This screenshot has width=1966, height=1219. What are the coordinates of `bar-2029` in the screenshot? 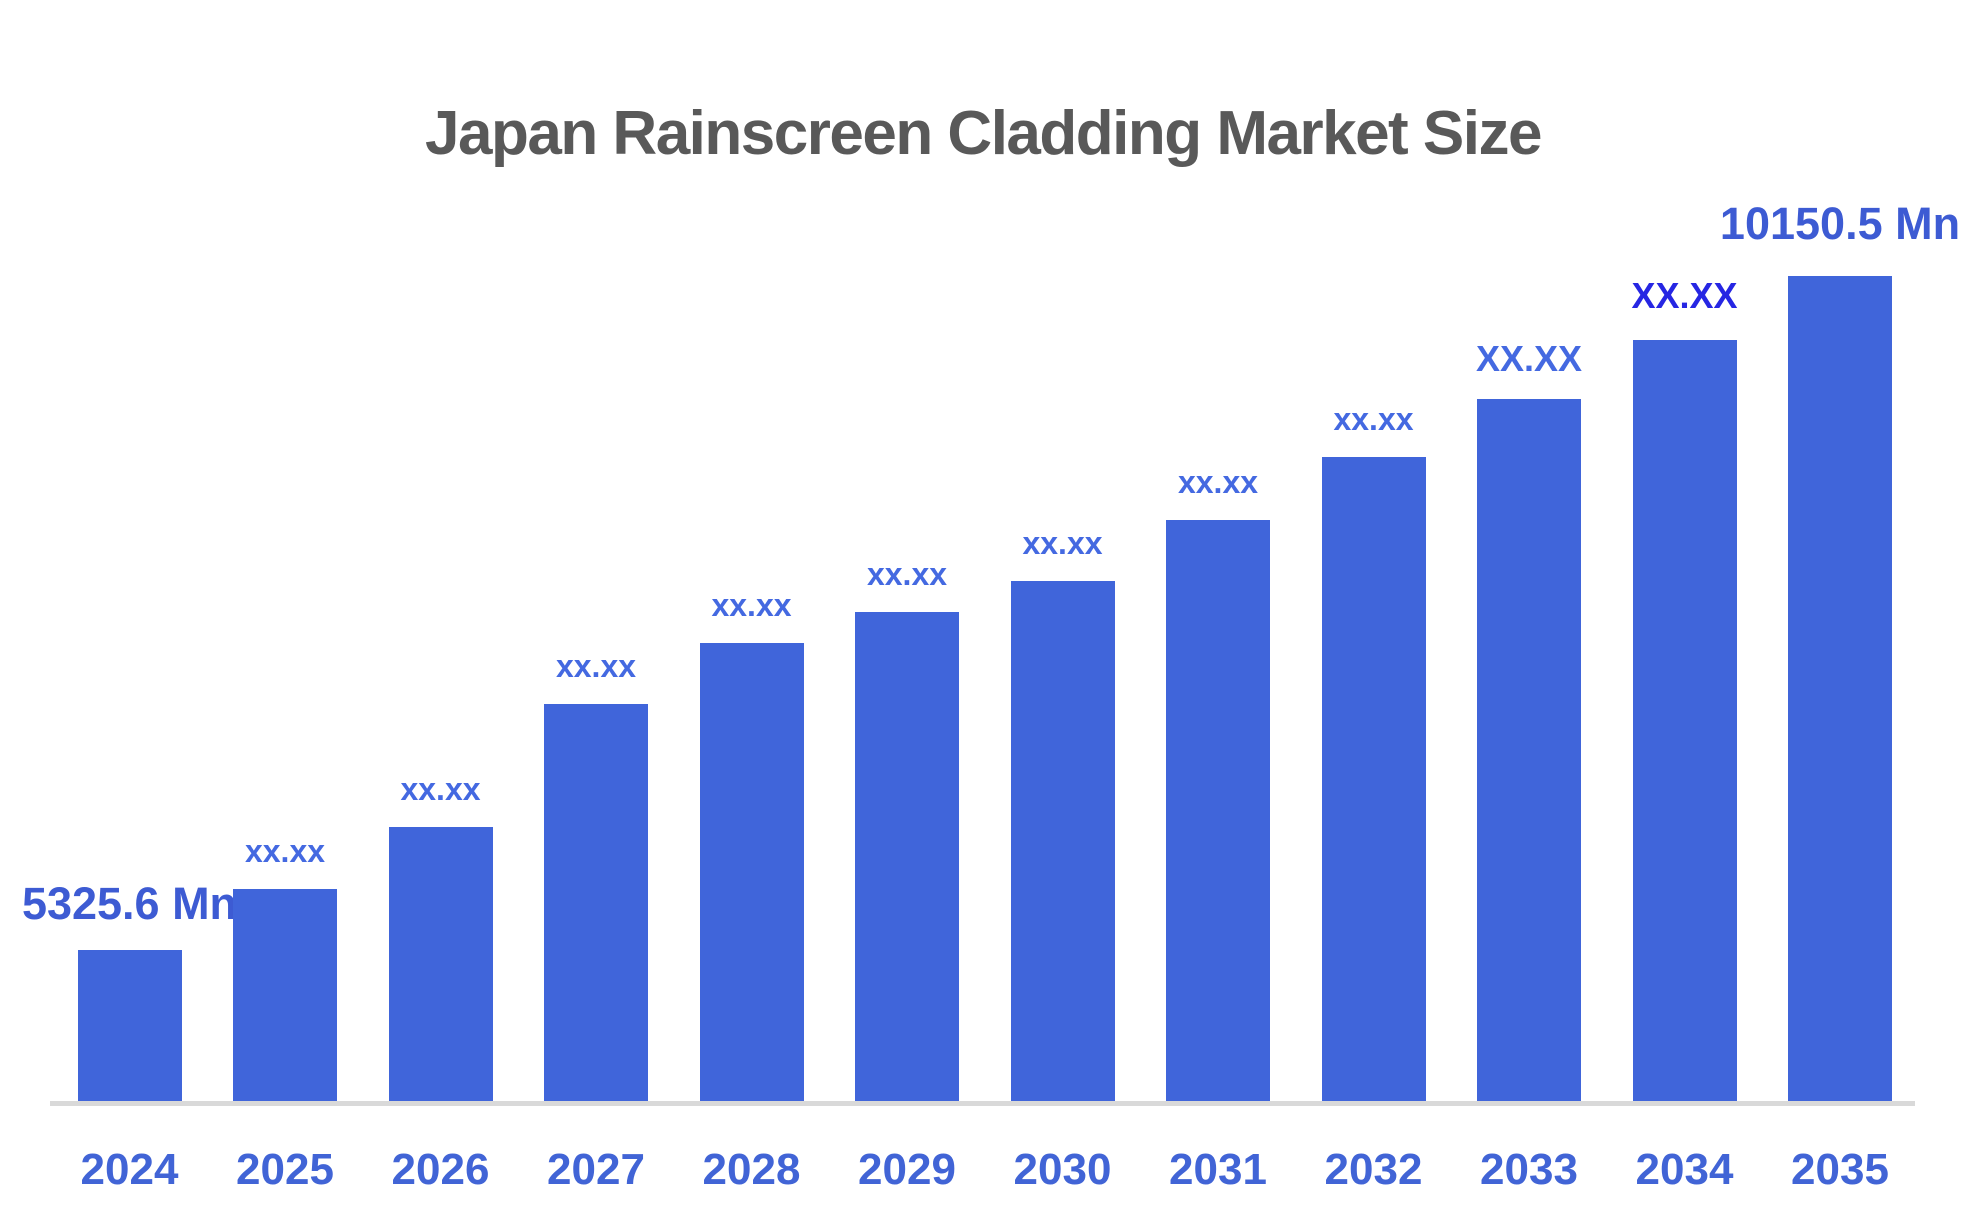 It's located at (907, 856).